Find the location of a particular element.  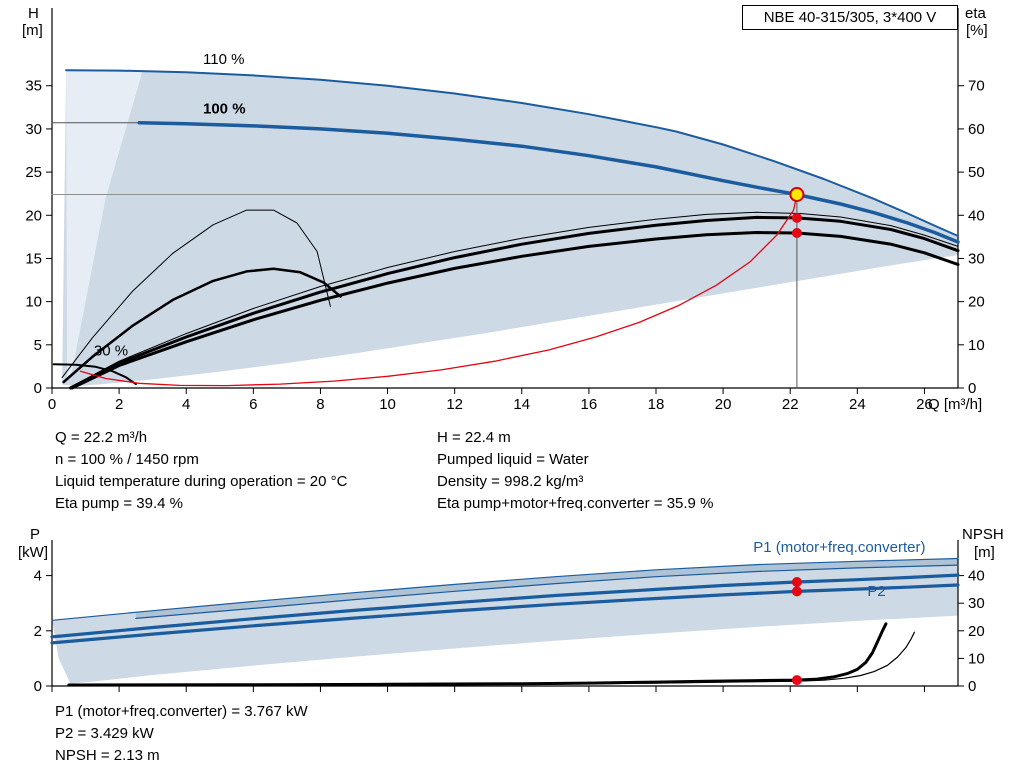

npsh-axis-name: NPSH is located at coordinates (983, 534).